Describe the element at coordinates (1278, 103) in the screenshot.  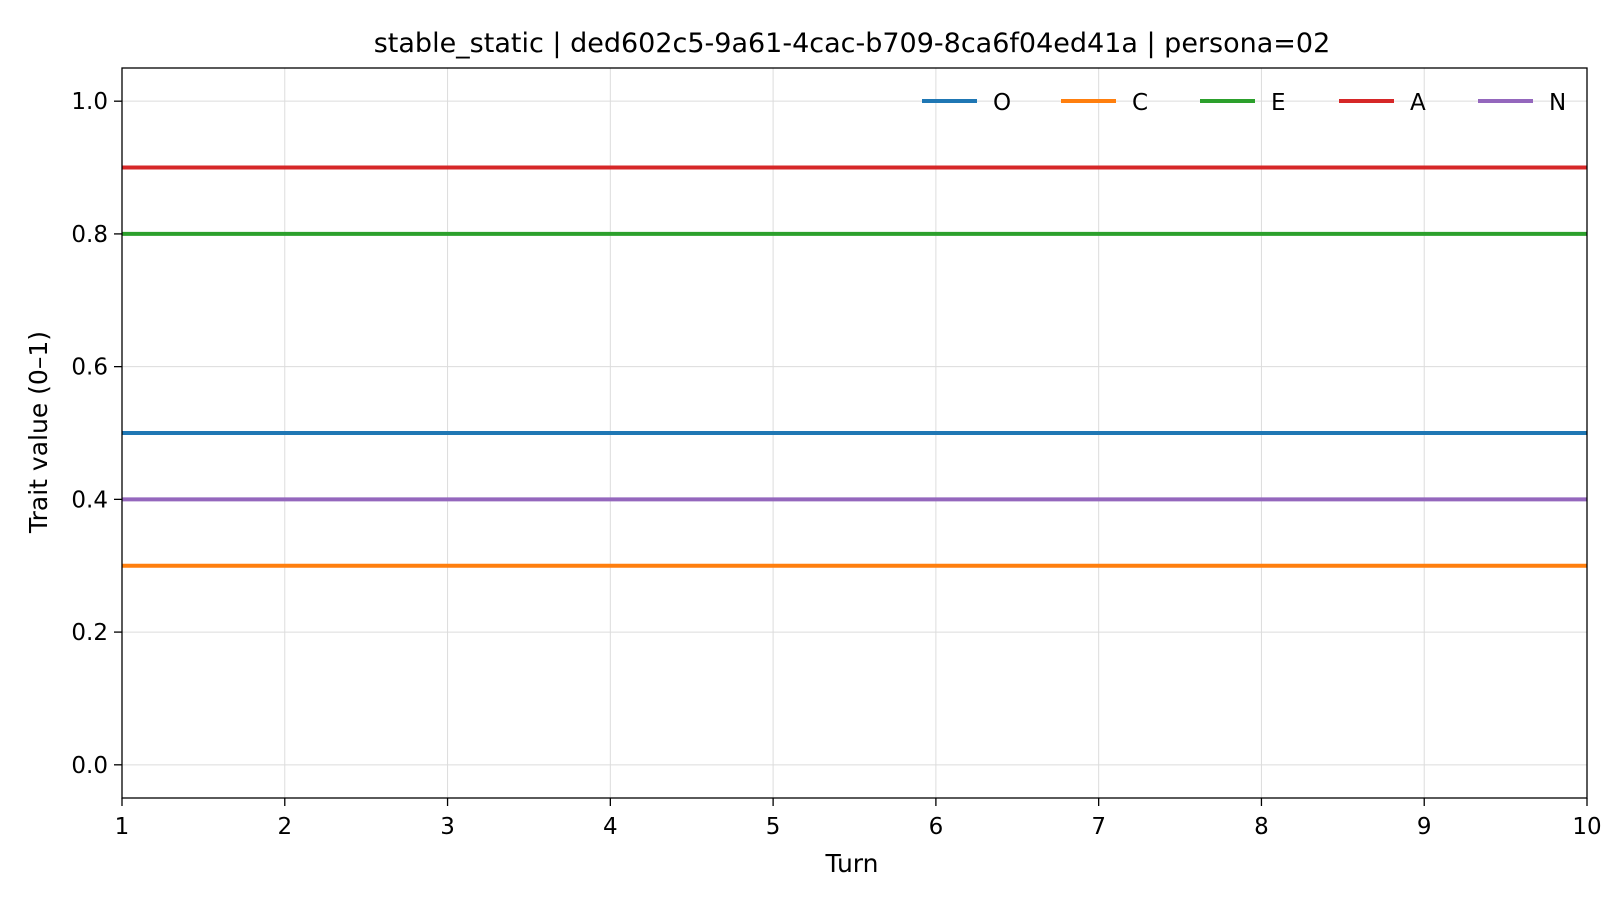
I see `legend-label-e: E` at that location.